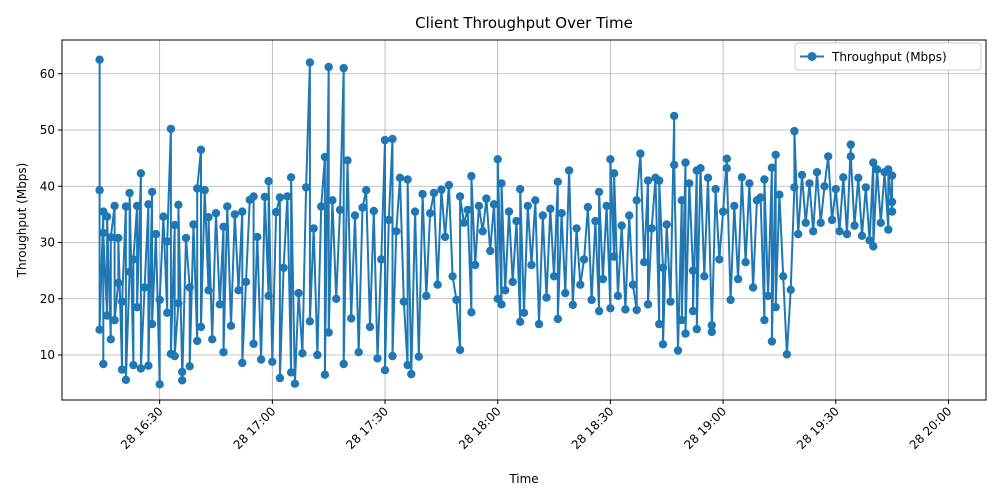 Image resolution: width=1000 pixels, height=500 pixels. I want to click on legend-box, so click(888, 56).